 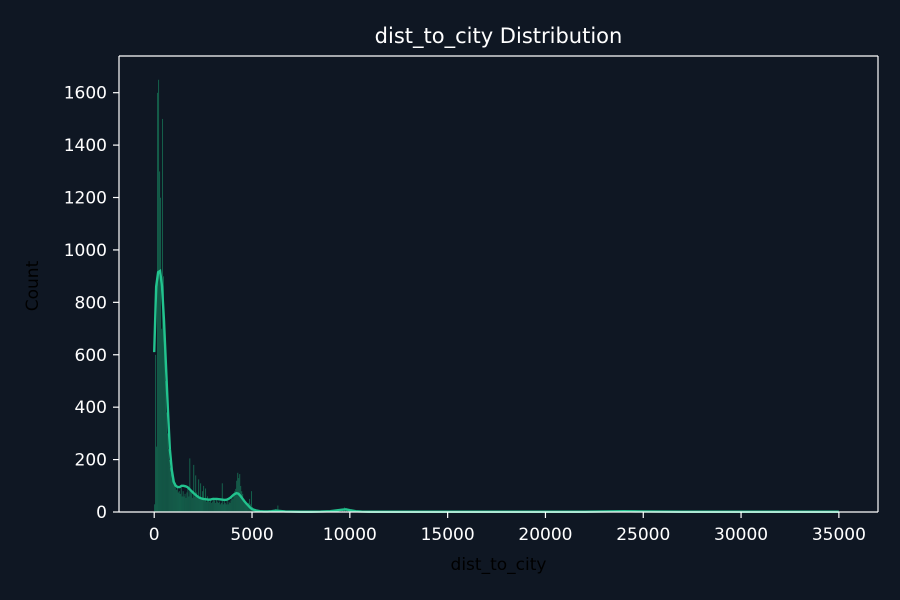 I want to click on y-tick-label: 1000, so click(x=85, y=251).